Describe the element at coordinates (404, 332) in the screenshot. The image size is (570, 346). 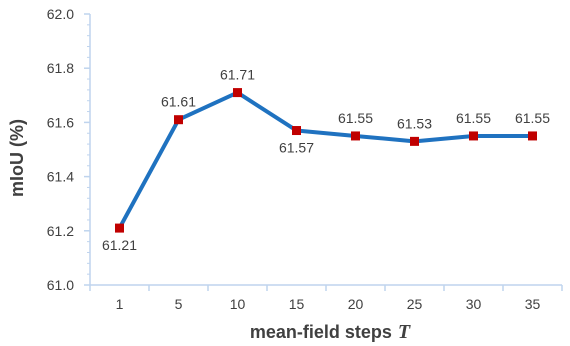
I see `x-axis-title-variable: T` at that location.